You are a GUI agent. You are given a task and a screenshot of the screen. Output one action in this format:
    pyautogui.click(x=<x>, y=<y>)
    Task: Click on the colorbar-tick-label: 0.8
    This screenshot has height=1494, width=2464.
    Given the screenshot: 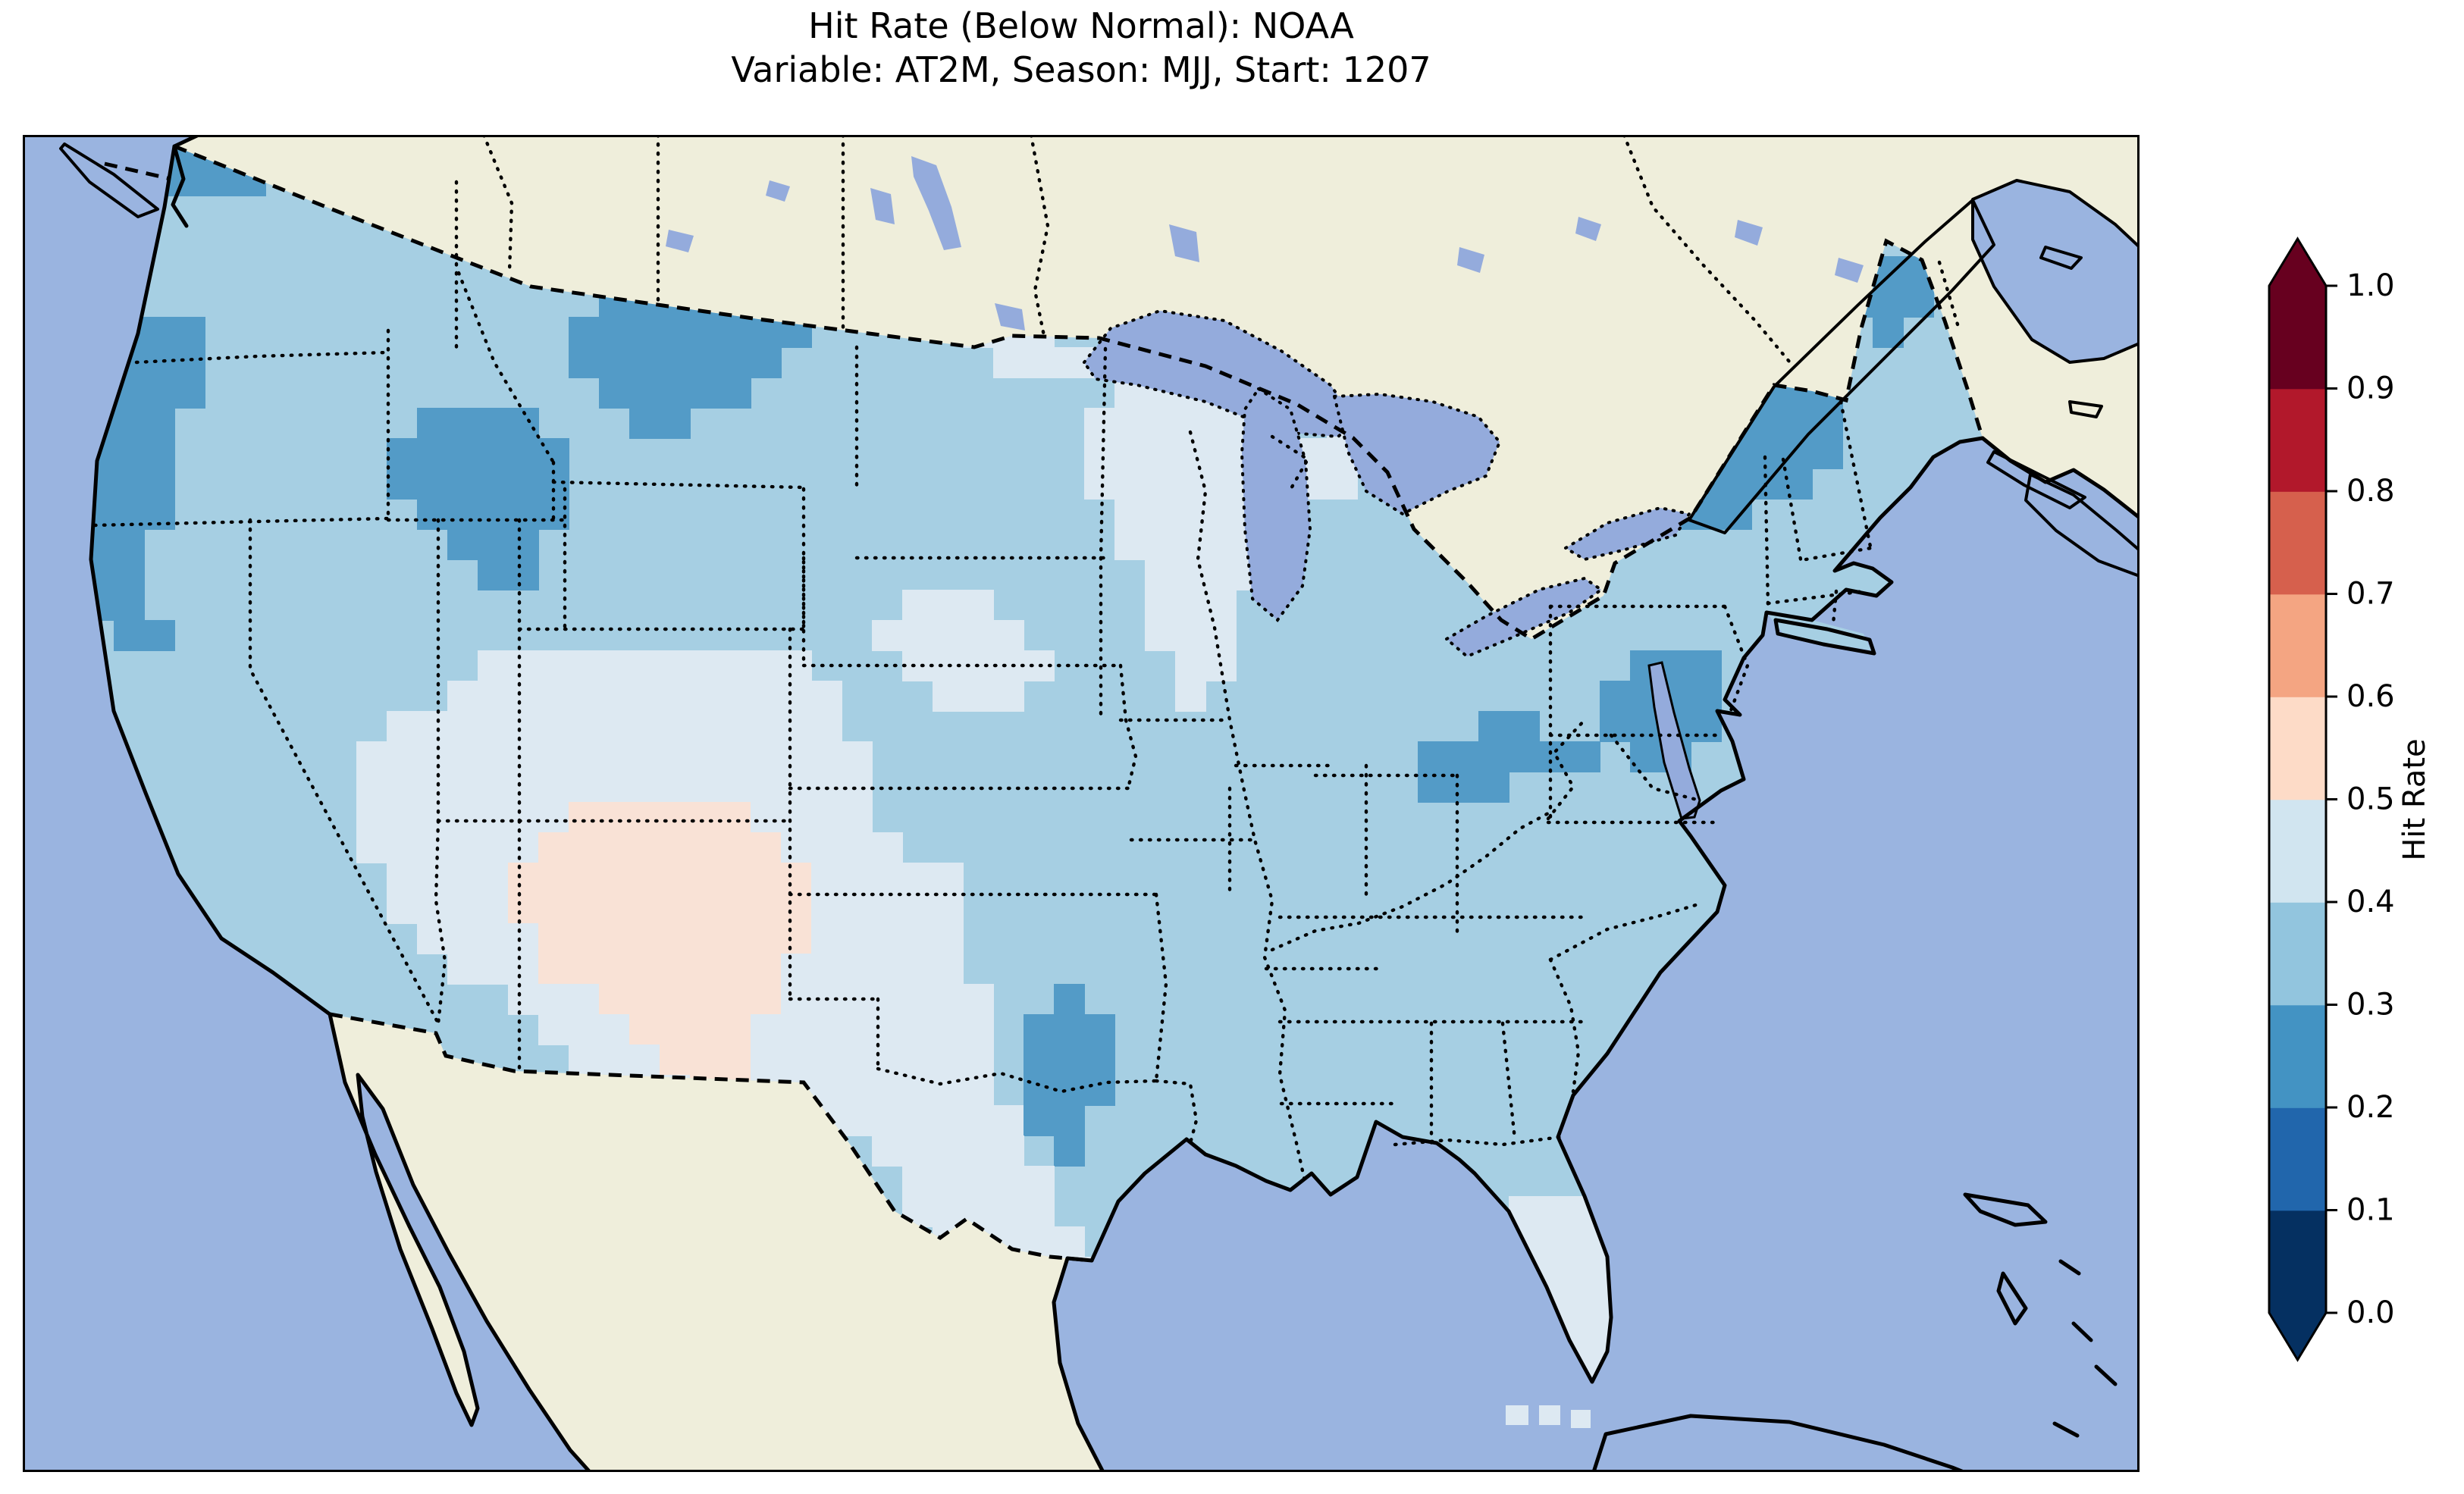 What is the action you would take?
    pyautogui.click(x=2370, y=491)
    